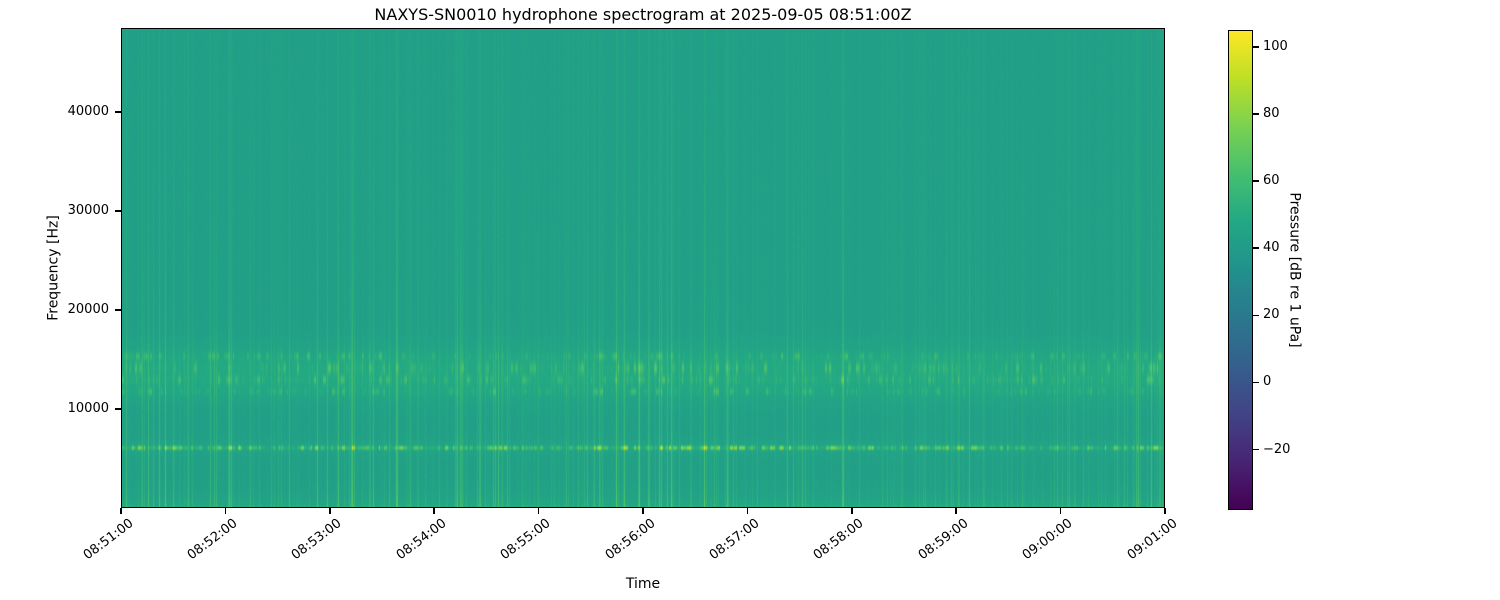 Image resolution: width=1500 pixels, height=600 pixels. Describe the element at coordinates (1271, 315) in the screenshot. I see `colorbar-tick-label: 20` at that location.